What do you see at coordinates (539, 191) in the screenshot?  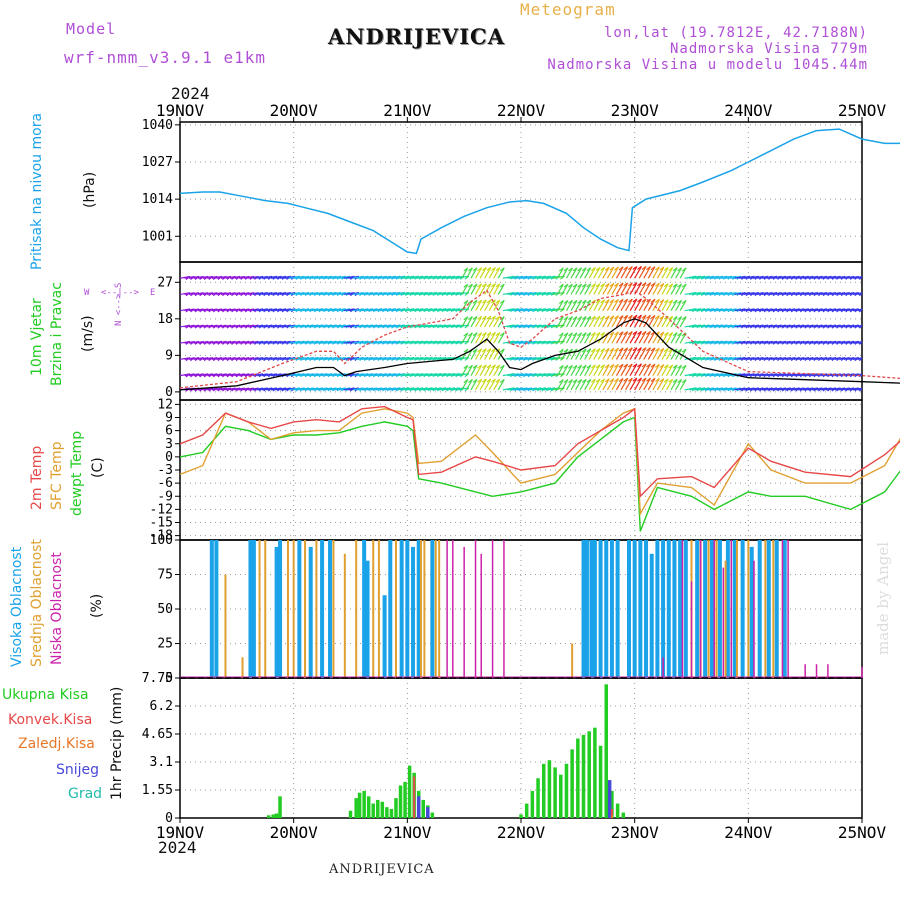 I see `pressure-series-line` at bounding box center [539, 191].